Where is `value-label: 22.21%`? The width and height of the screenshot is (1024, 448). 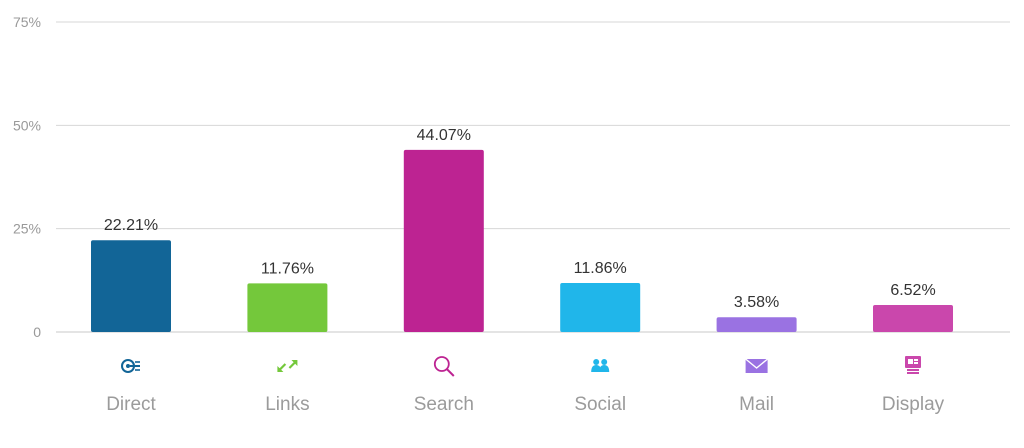
value-label: 22.21% is located at coordinates (131, 225).